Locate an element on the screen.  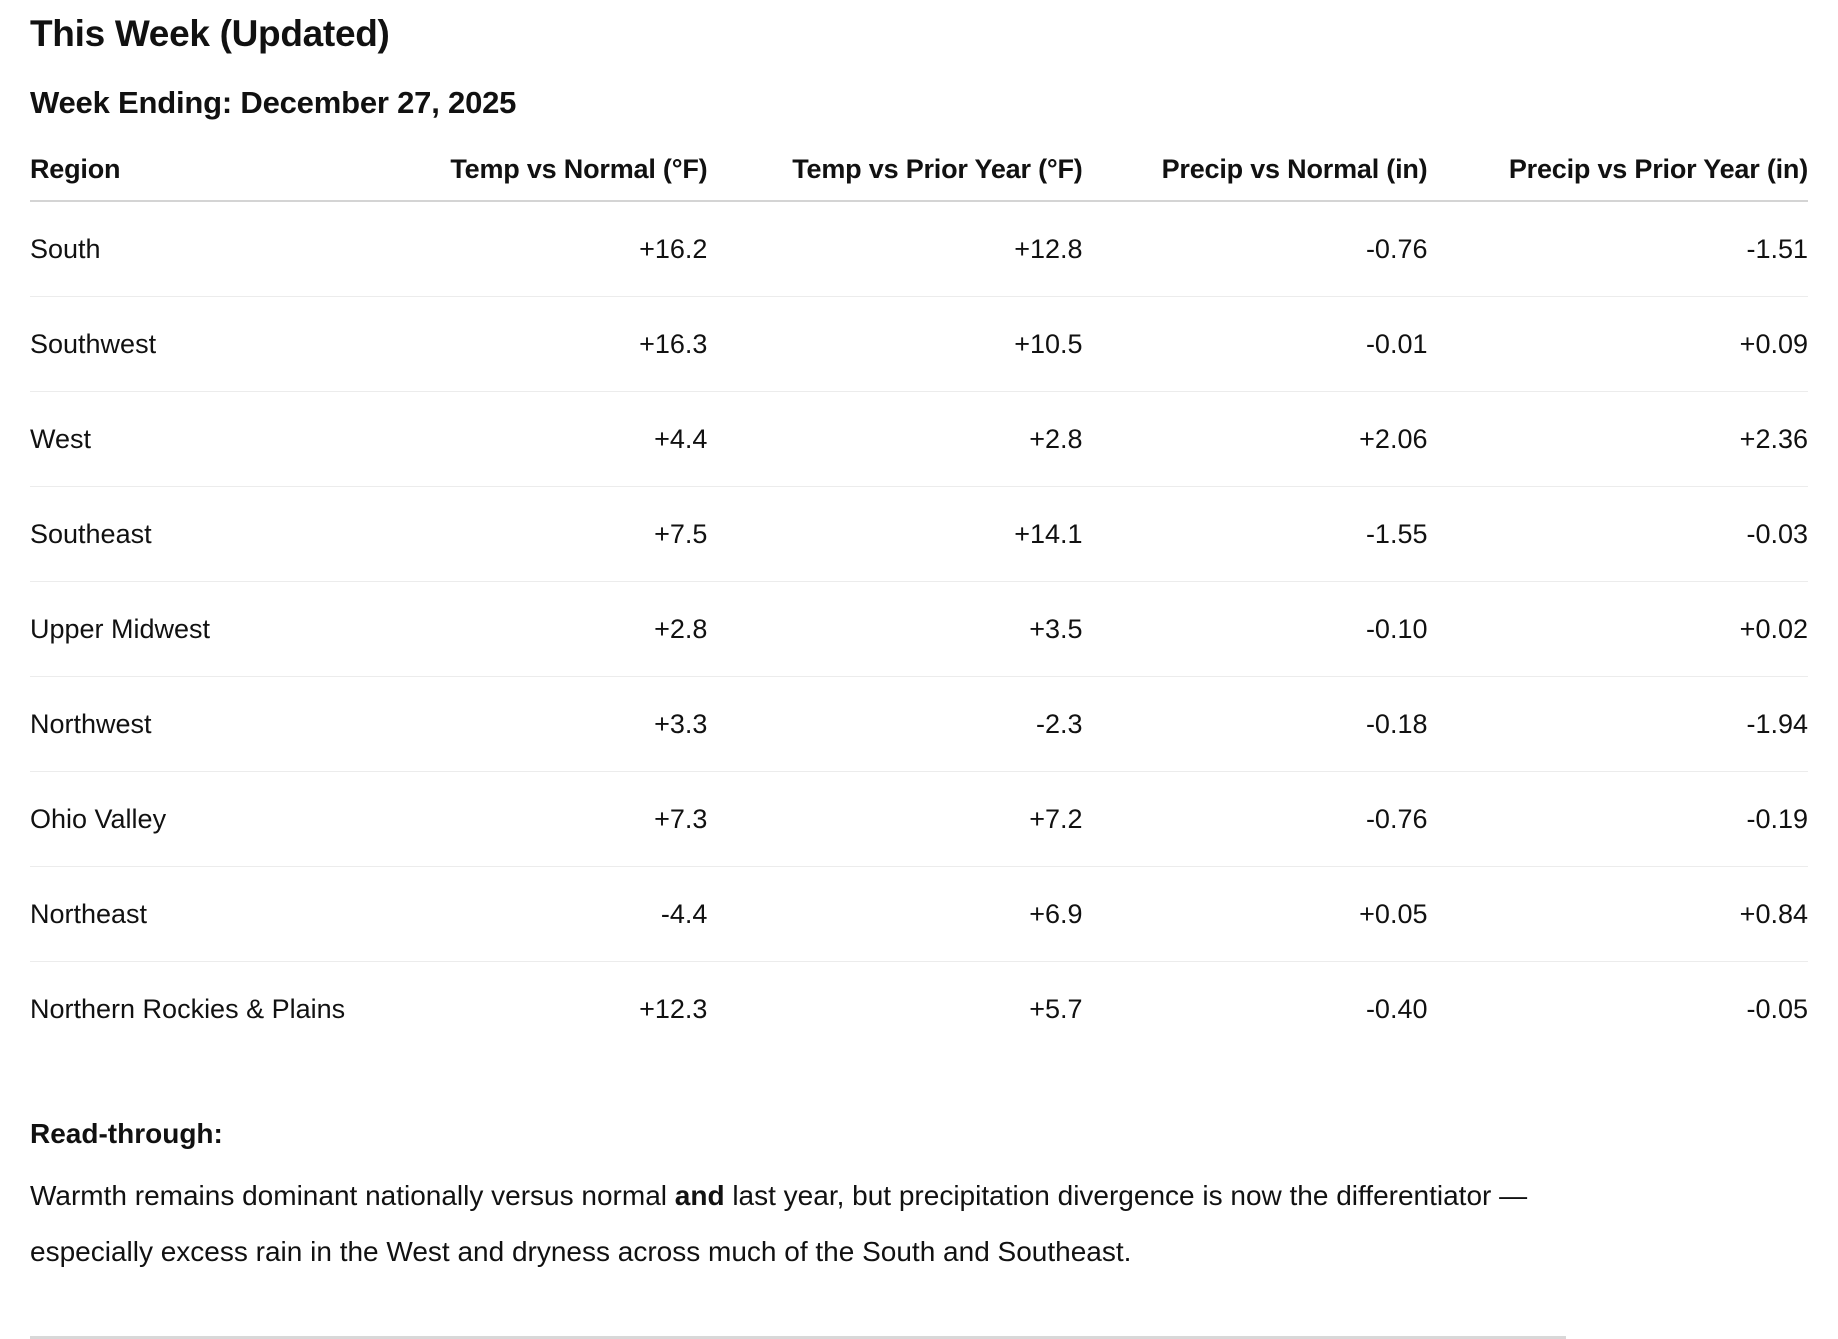
precip-vs-normal-cell: -0.18 is located at coordinates (1255, 724).